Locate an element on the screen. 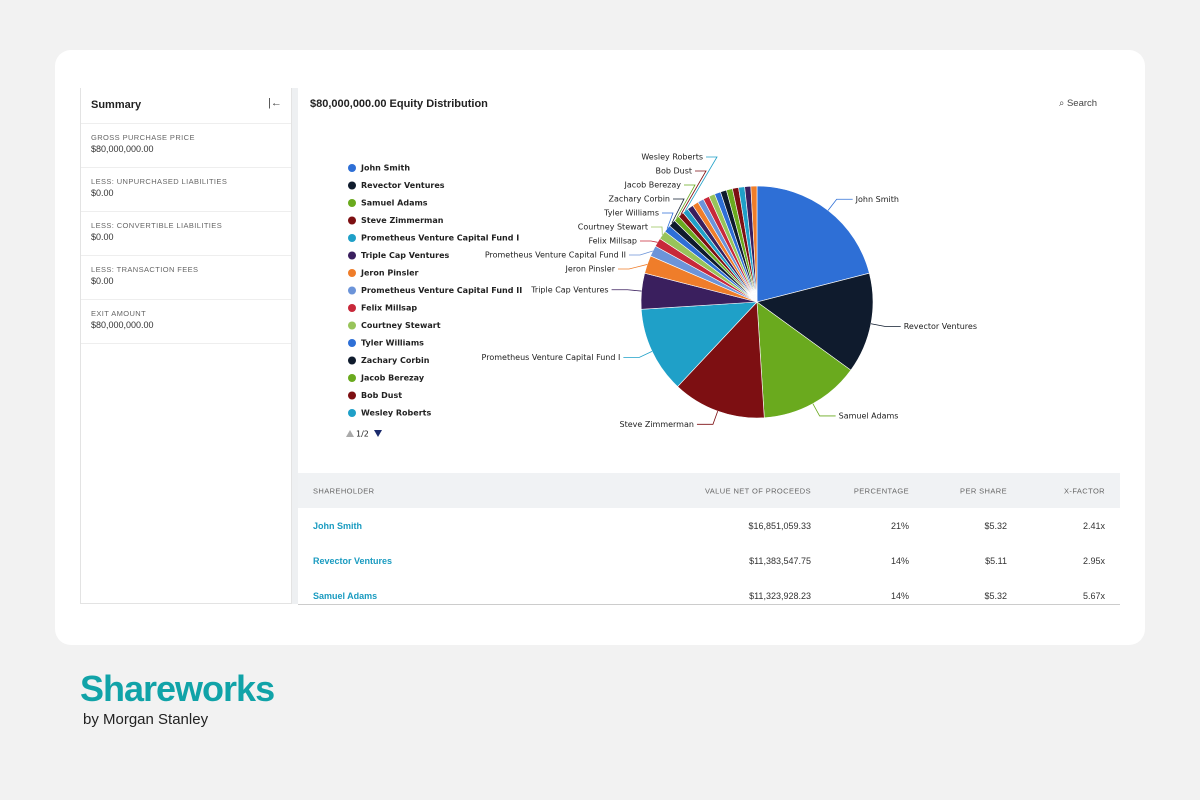 This screenshot has width=1200, height=800. brand-tagline: by Morgan Stanley is located at coordinates (146, 719).